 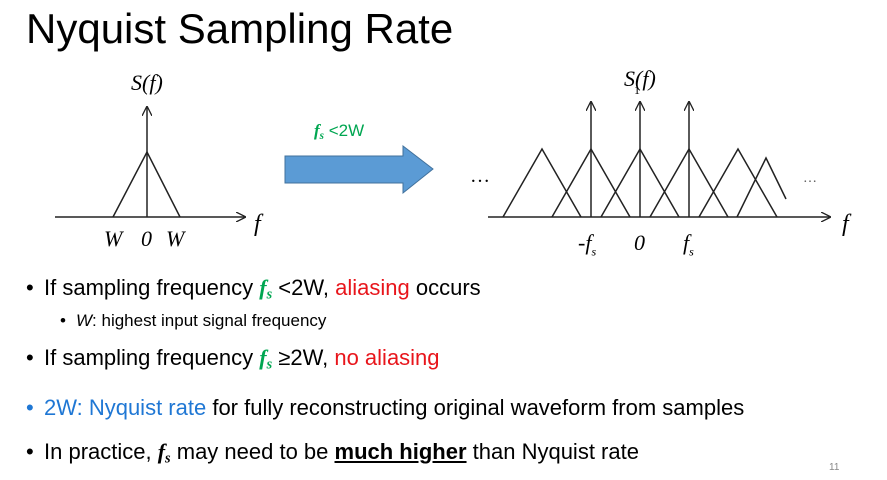 I want to click on right-ylabel-sub: 1, so click(x=637, y=90).